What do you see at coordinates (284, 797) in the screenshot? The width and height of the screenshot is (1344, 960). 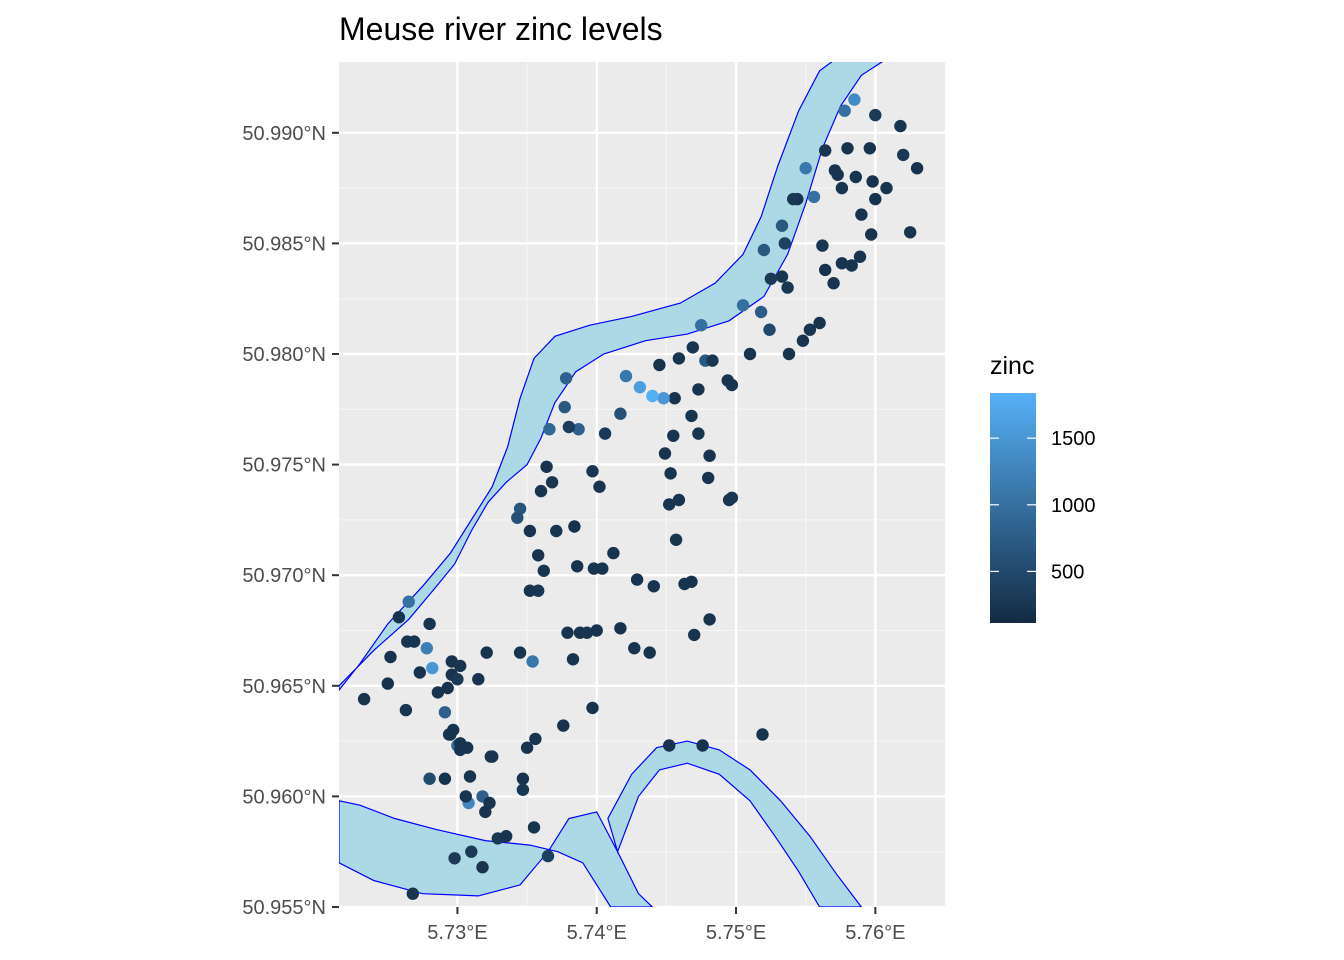 I see `y-tick-label: 50.960°N` at bounding box center [284, 797].